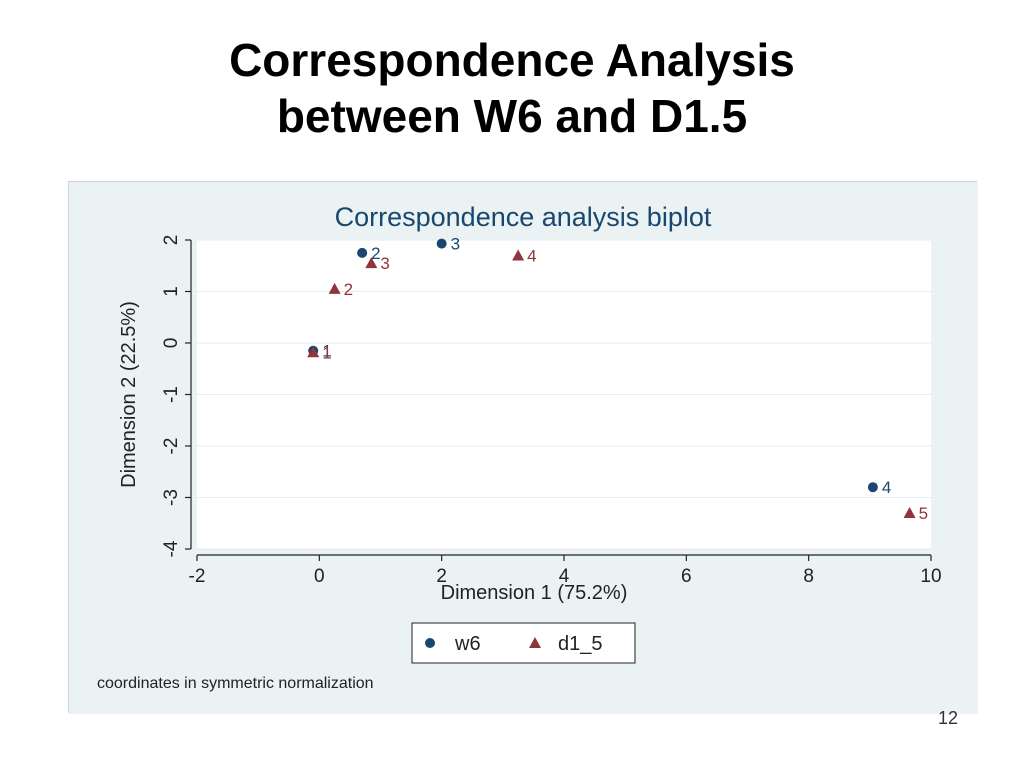  Describe the element at coordinates (384, 263) in the screenshot. I see `d1_5-point-label: 3` at that location.